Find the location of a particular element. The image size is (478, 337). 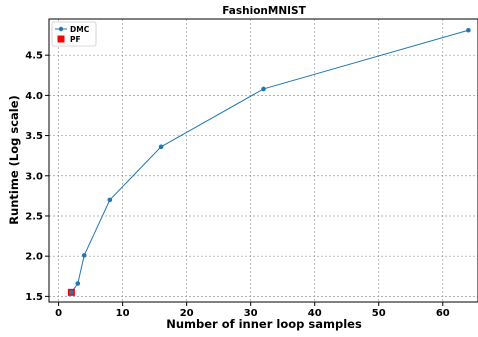

y-tick-label: 3.0 is located at coordinates (34, 176).